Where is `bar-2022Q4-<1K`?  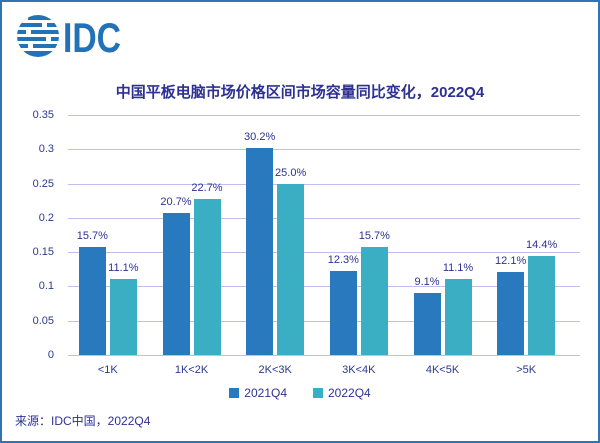
bar-2022Q4-<1K is located at coordinates (123, 316).